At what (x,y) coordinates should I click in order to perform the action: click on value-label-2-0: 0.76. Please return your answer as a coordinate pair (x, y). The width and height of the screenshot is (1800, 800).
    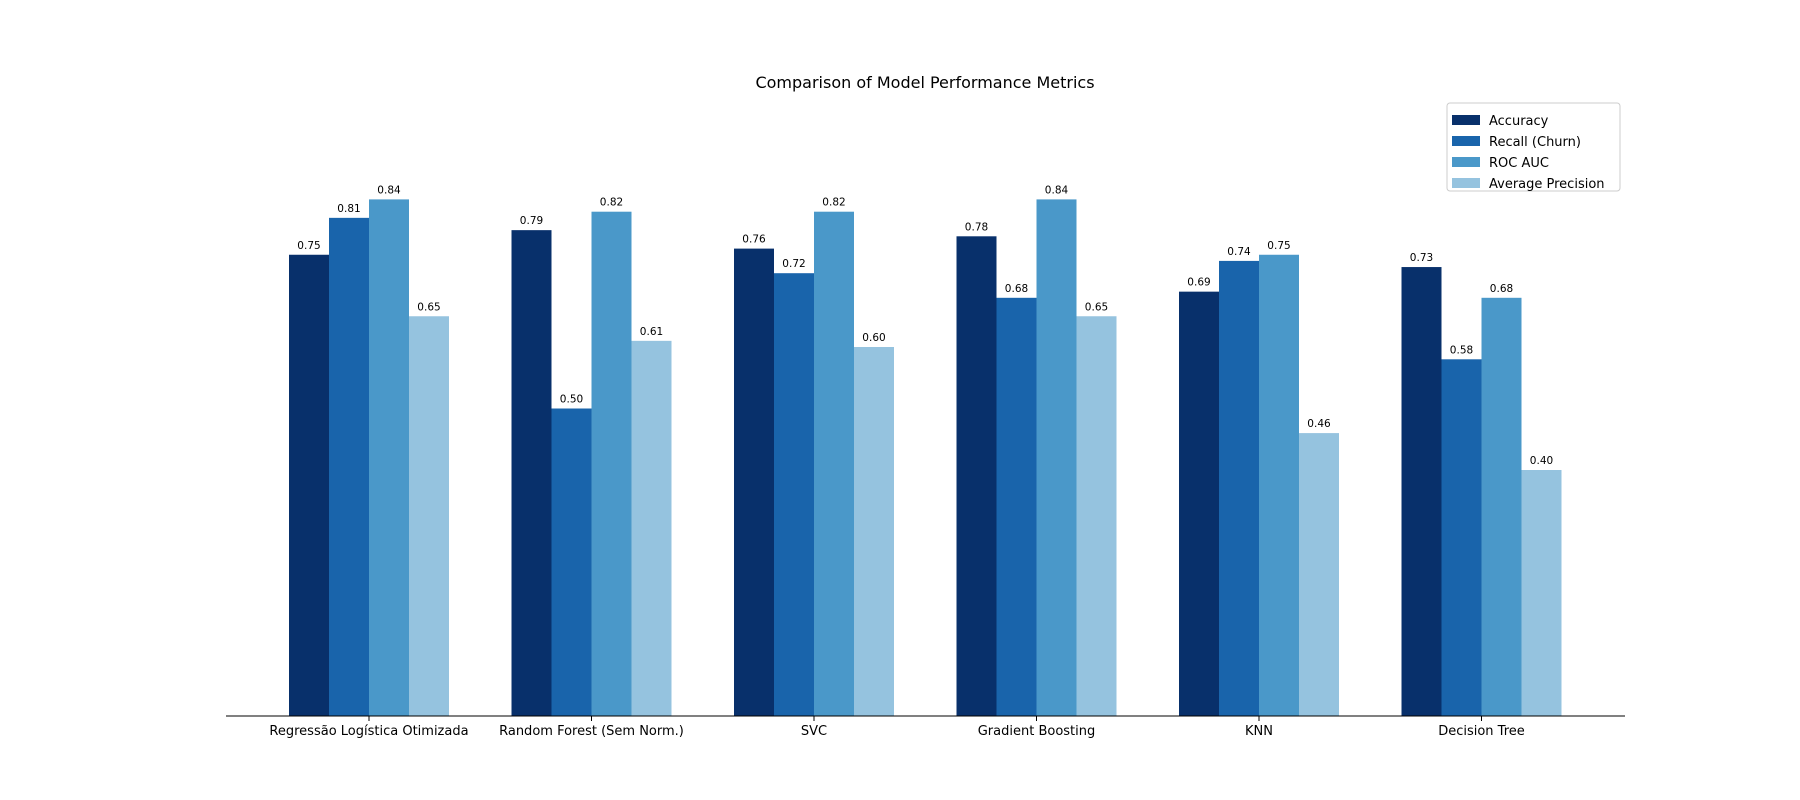
    Looking at the image, I should click on (754, 240).